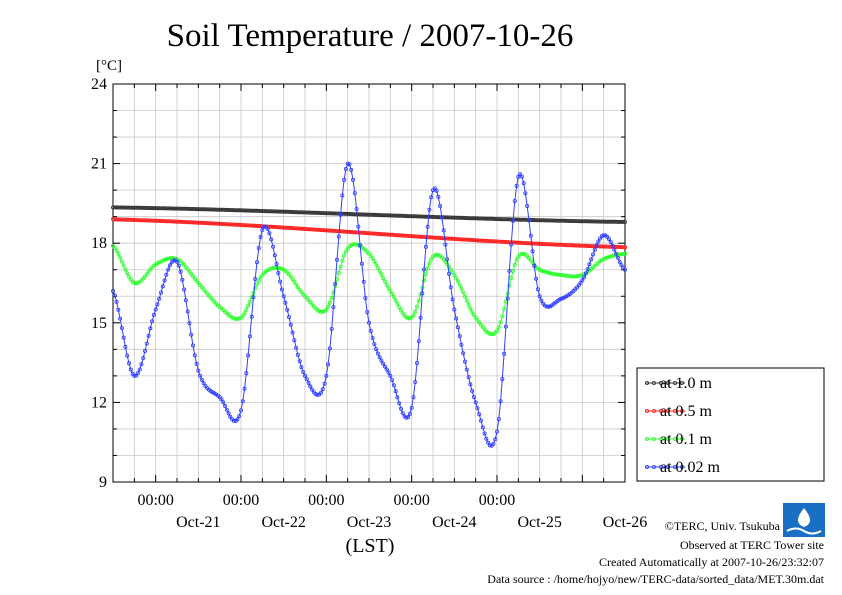  What do you see at coordinates (109, 66) in the screenshot?
I see `y-axis-unit: [°C]` at bounding box center [109, 66].